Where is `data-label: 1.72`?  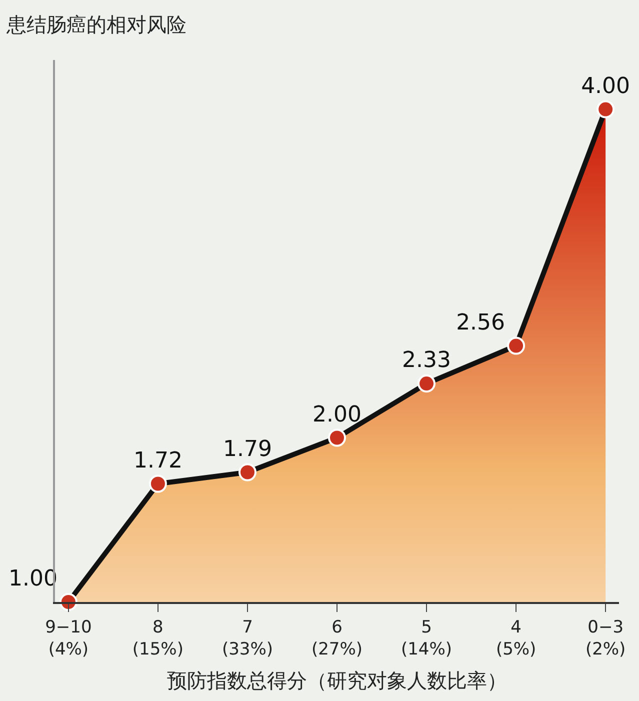
data-label: 1.72 is located at coordinates (157, 461).